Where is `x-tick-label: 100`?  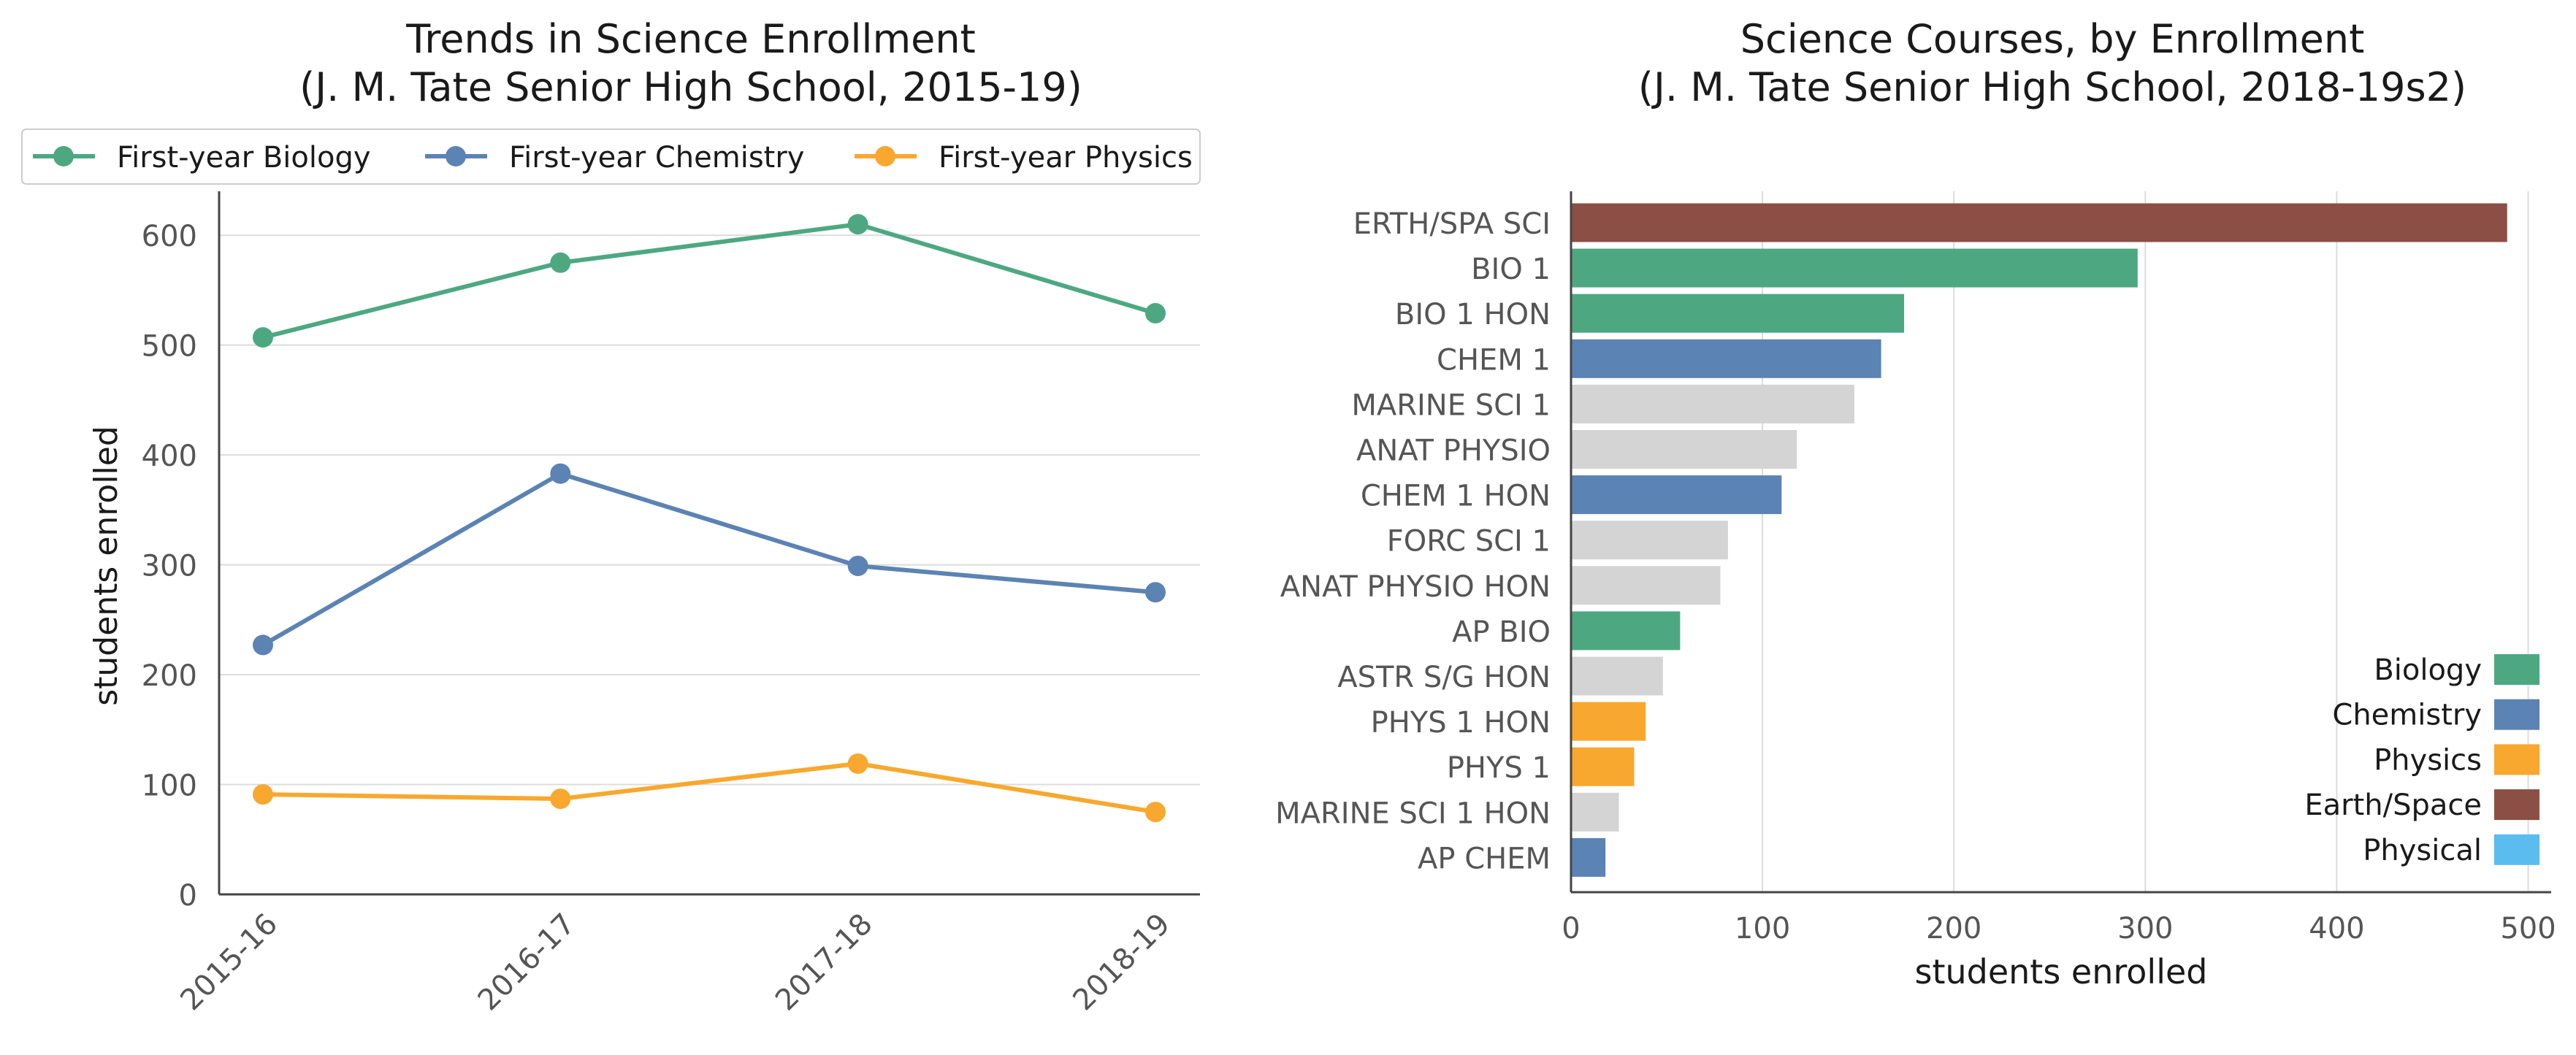
x-tick-label: 100 is located at coordinates (1762, 929).